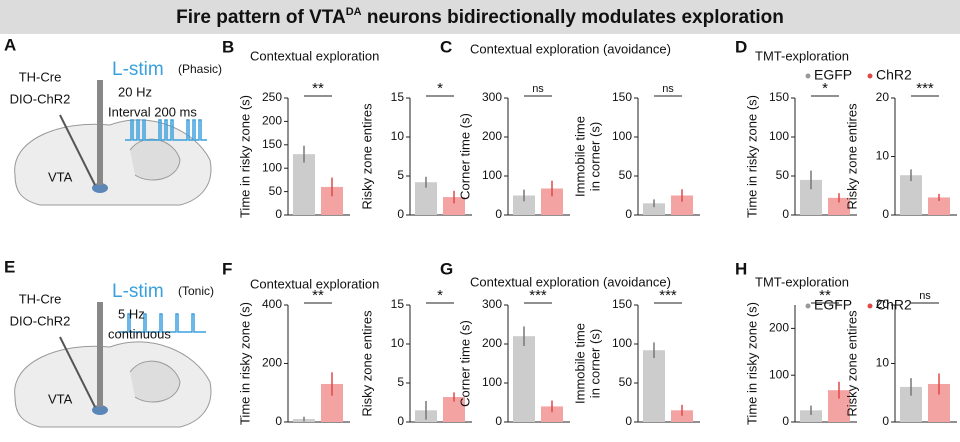 Image resolution: width=960 pixels, height=442 pixels. What do you see at coordinates (228, 46) in the screenshot?
I see `panel-letter: B` at bounding box center [228, 46].